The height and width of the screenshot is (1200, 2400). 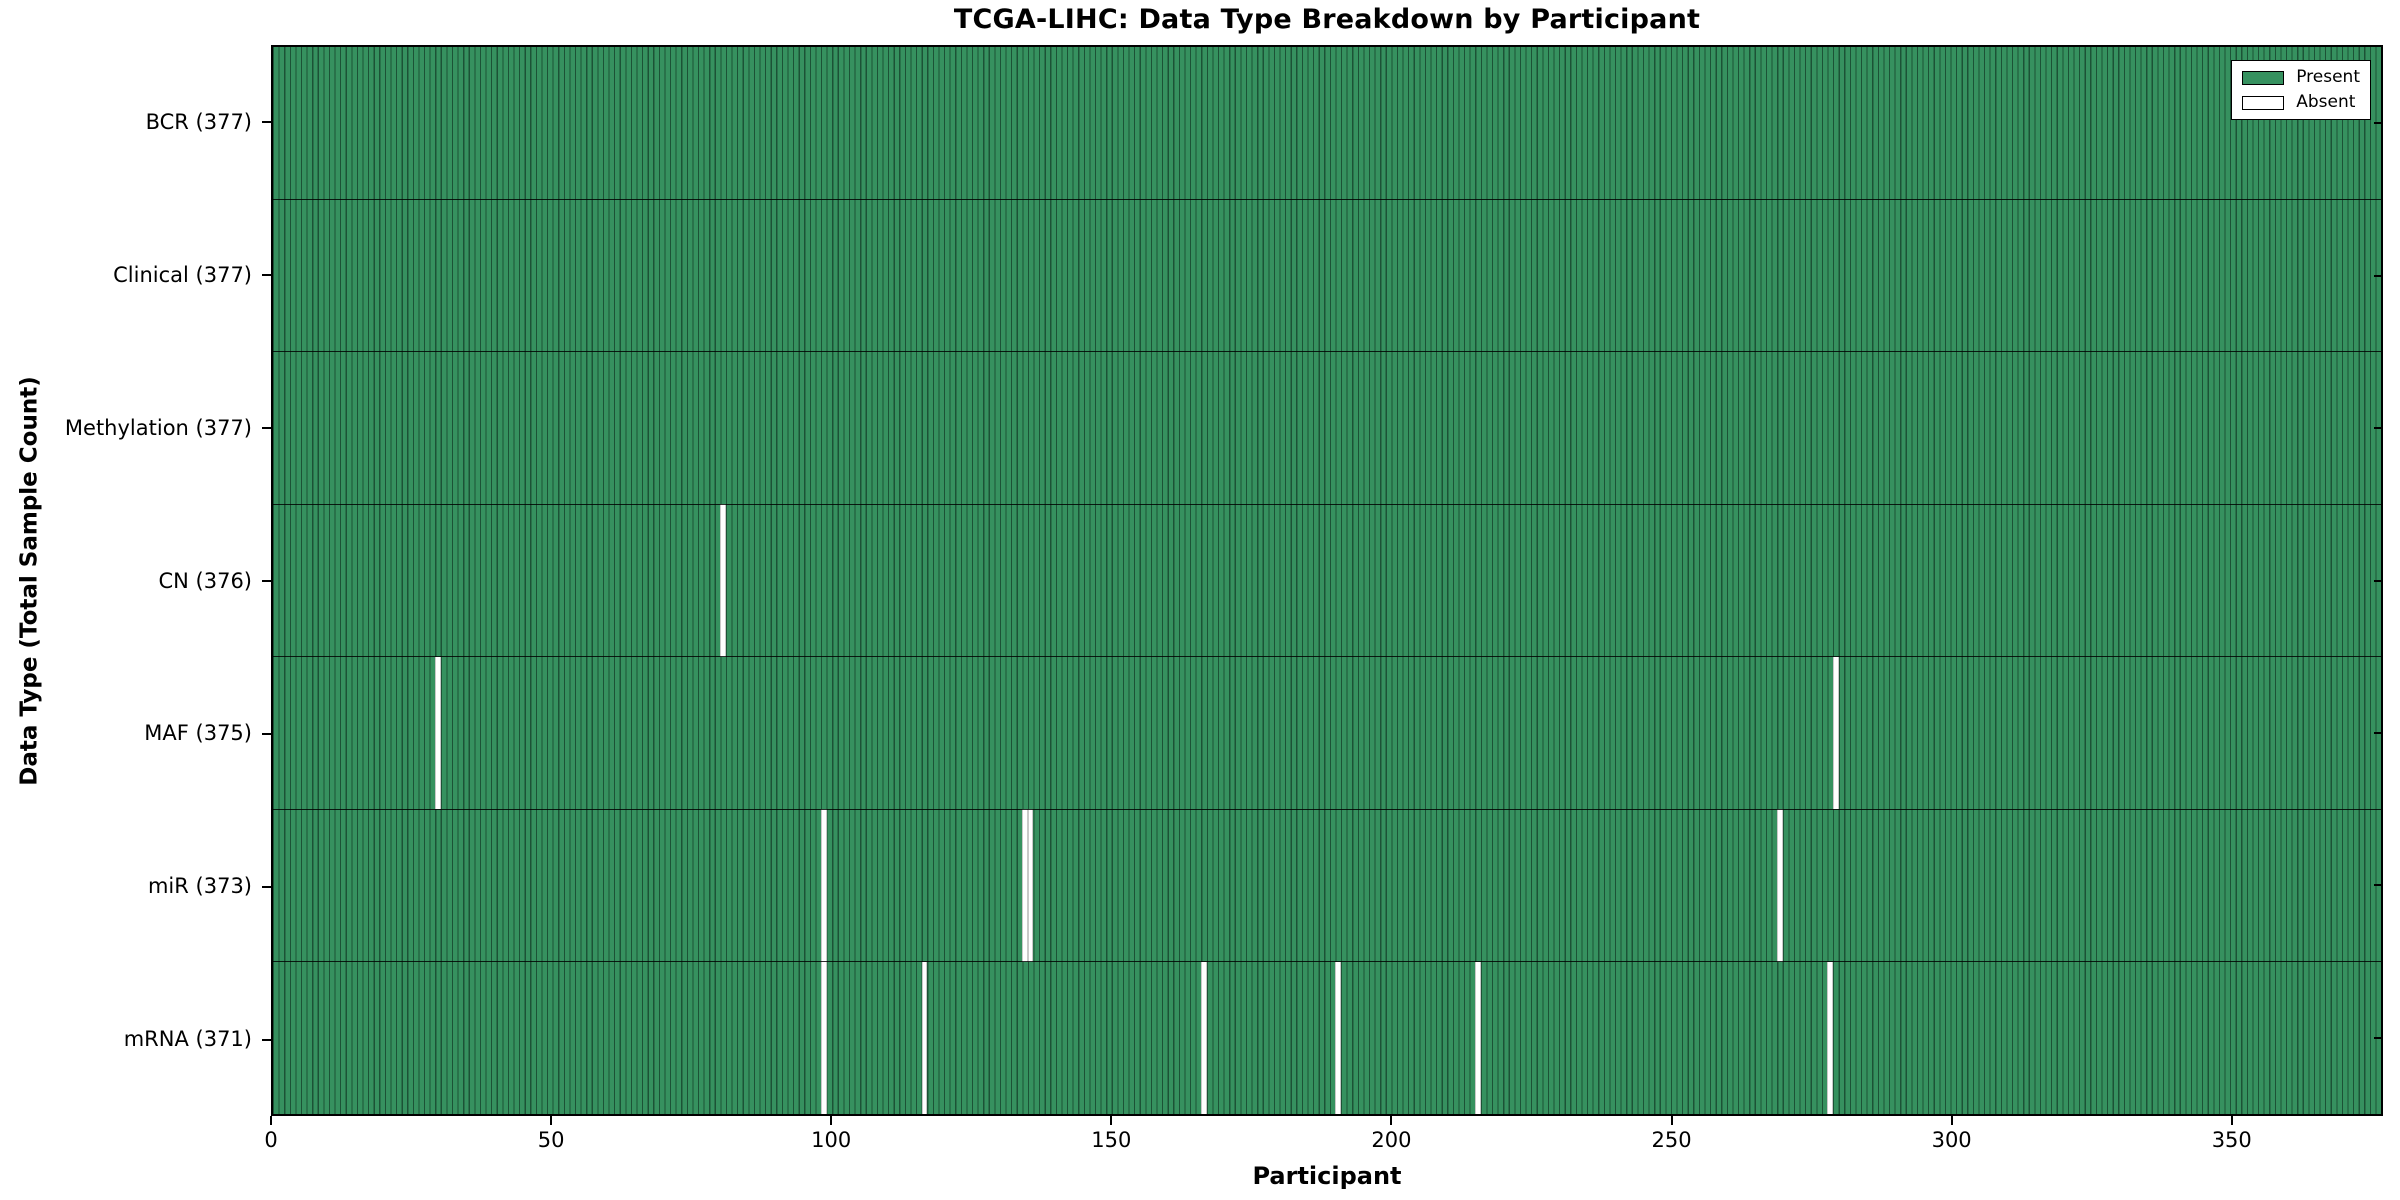 What do you see at coordinates (1391, 1140) in the screenshot?
I see `x-tick-label-200: 200` at bounding box center [1391, 1140].